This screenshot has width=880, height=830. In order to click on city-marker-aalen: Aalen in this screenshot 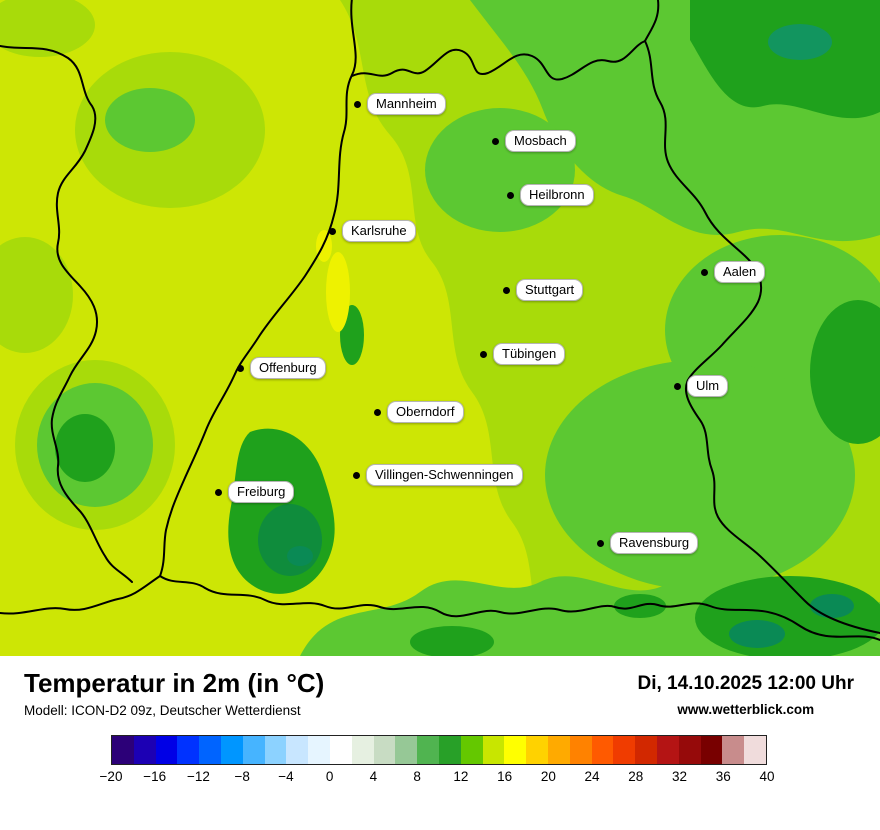, I will do `click(733, 272)`.